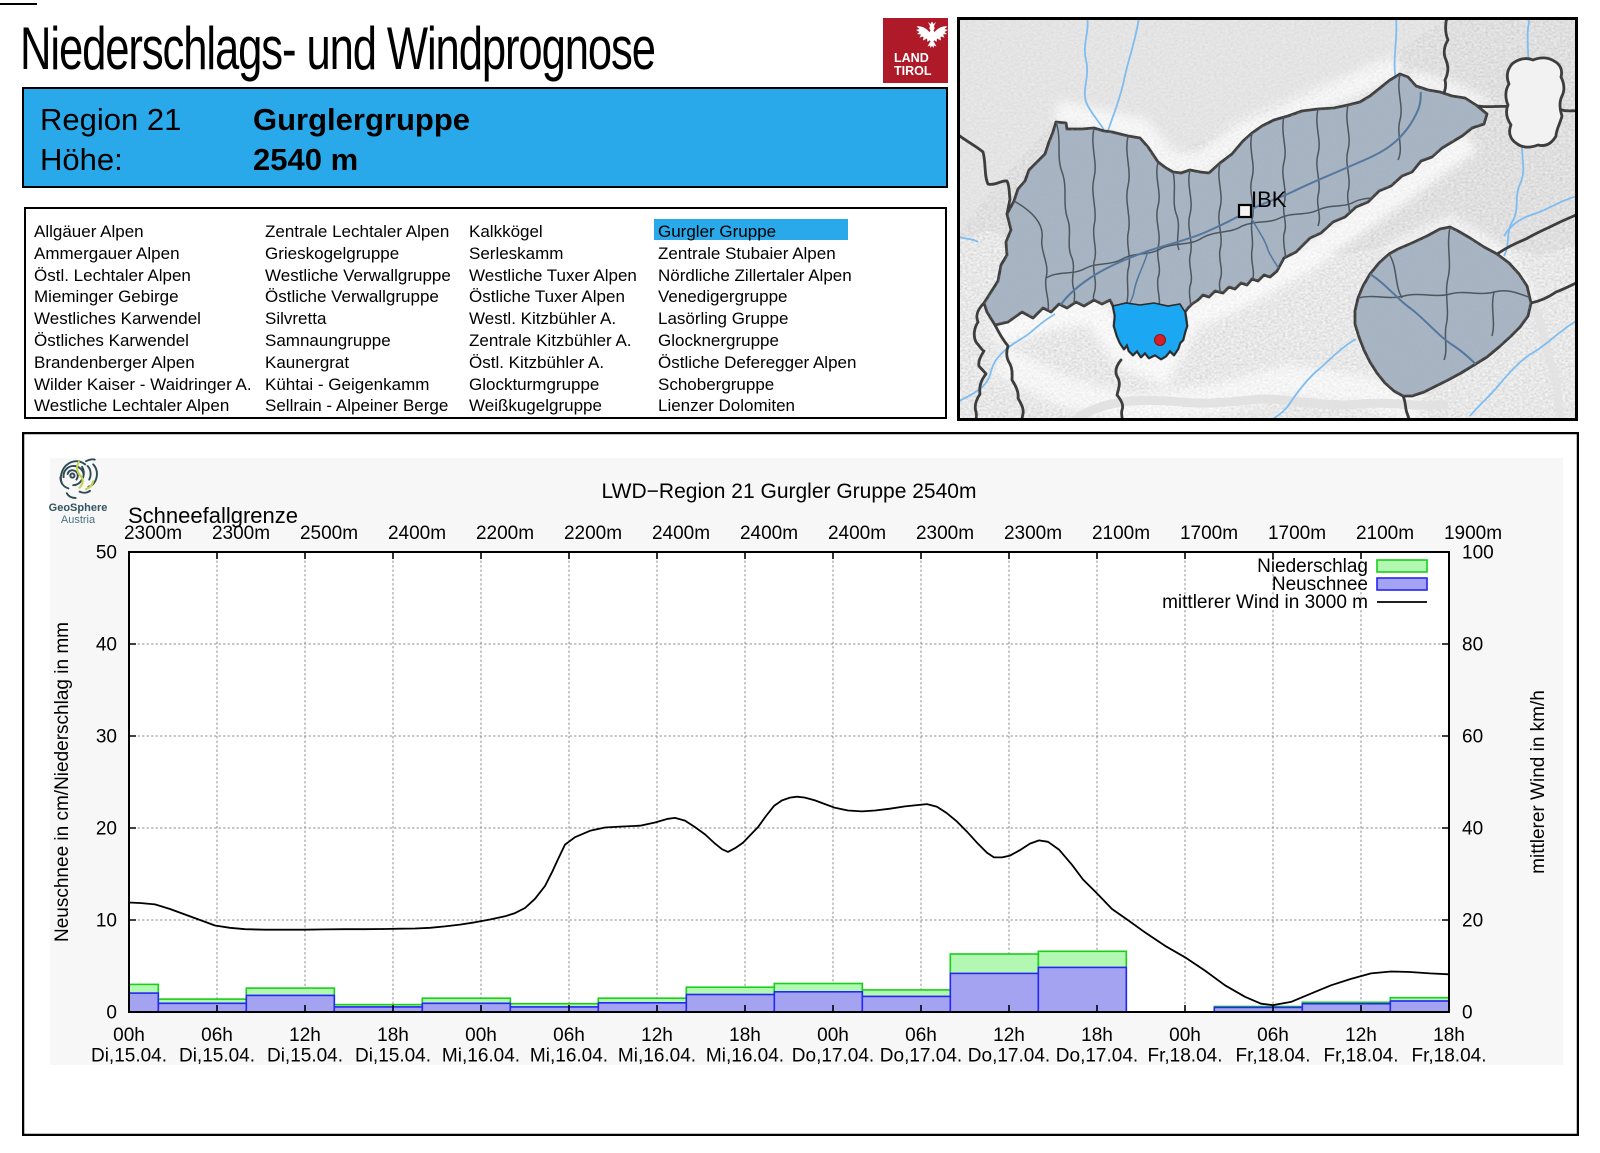 The height and width of the screenshot is (1153, 1600). Describe the element at coordinates (329, 533) in the screenshot. I see `svg-text: 2500m` at that location.